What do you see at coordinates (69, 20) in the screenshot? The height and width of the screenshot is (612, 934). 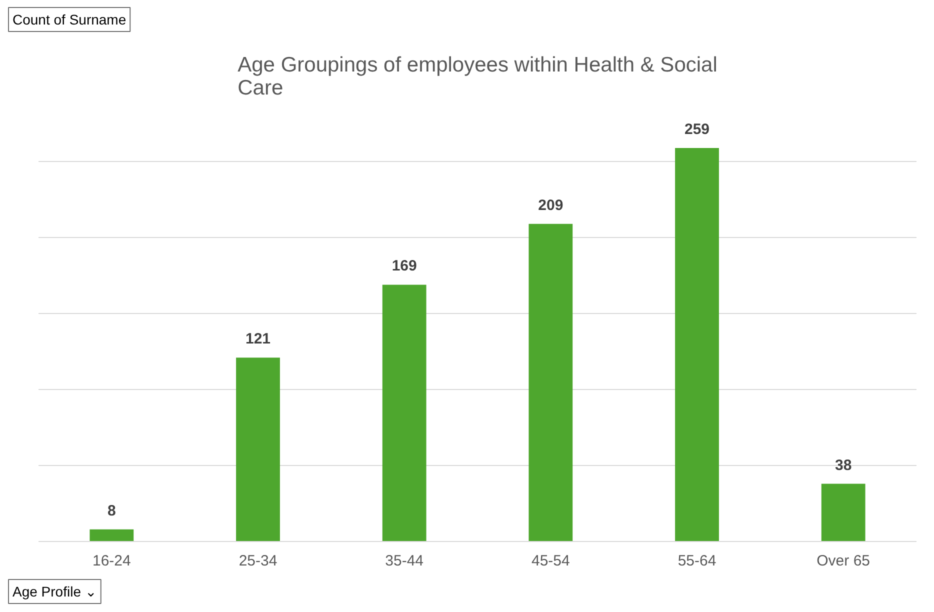 I see `text: Count of Surname` at bounding box center [69, 20].